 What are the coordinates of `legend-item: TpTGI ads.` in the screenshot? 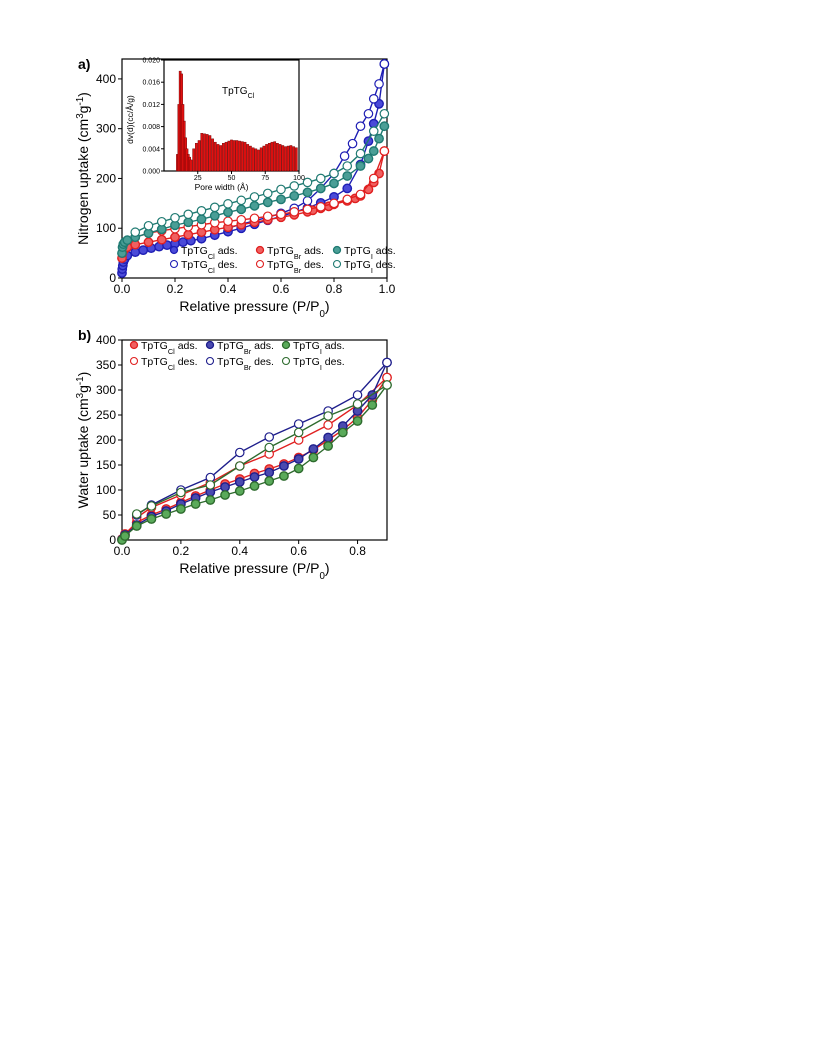 It's located at (313, 348).